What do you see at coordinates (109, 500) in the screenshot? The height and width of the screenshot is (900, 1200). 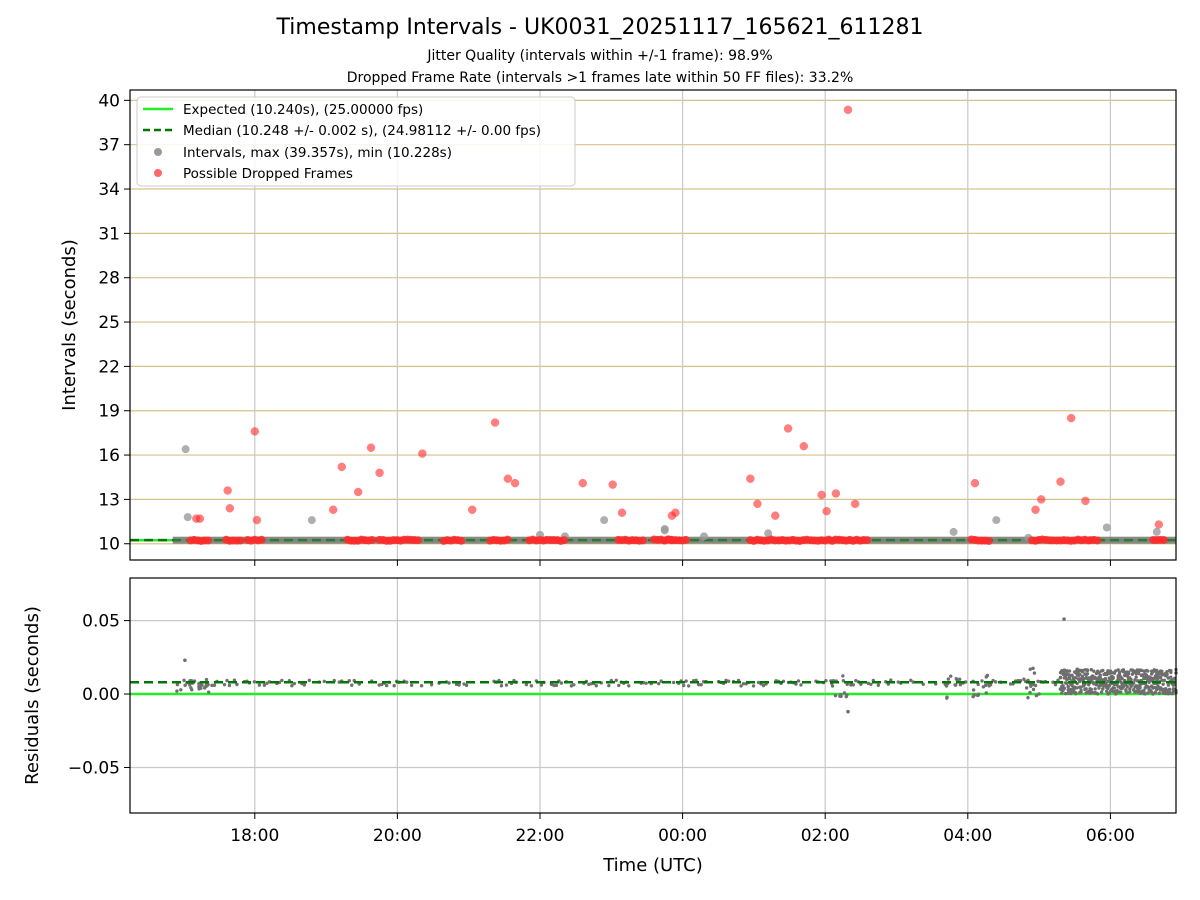 I see `y-tick-label: 13` at bounding box center [109, 500].